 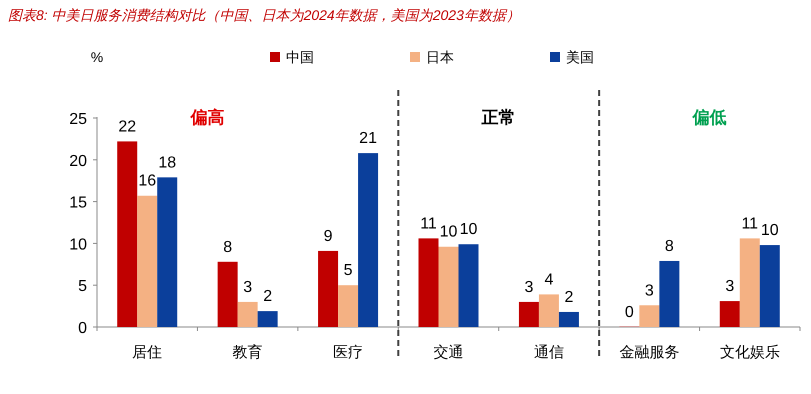 I want to click on legend-label: 中国, so click(x=300, y=57).